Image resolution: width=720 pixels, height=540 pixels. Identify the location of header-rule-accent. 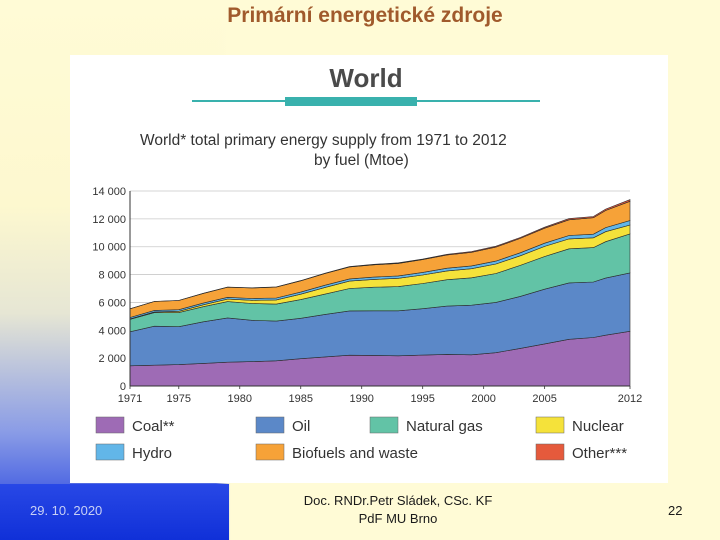
(351, 101).